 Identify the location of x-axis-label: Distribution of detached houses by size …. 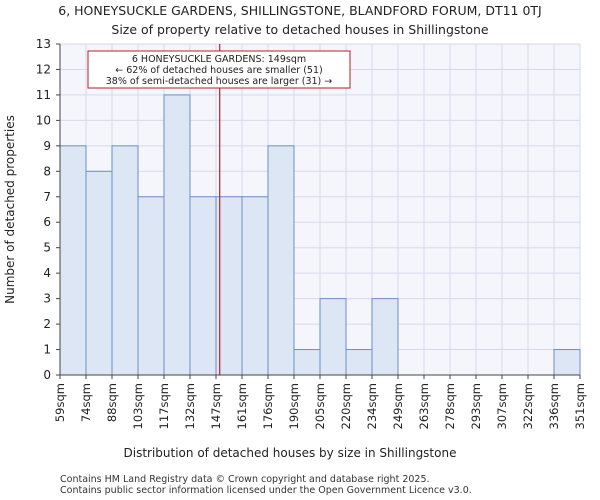
(290, 453).